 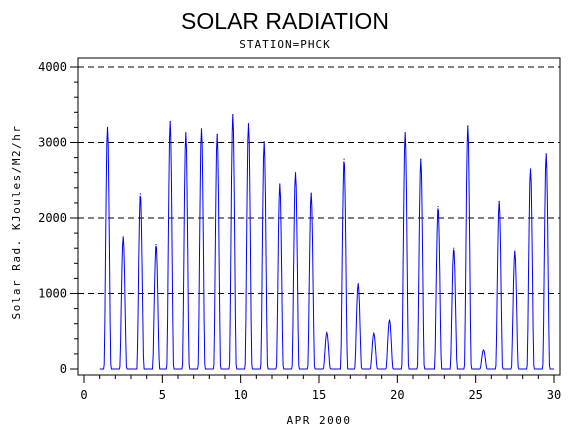 I want to click on x-axis-label: APR 2000, so click(x=319, y=420).